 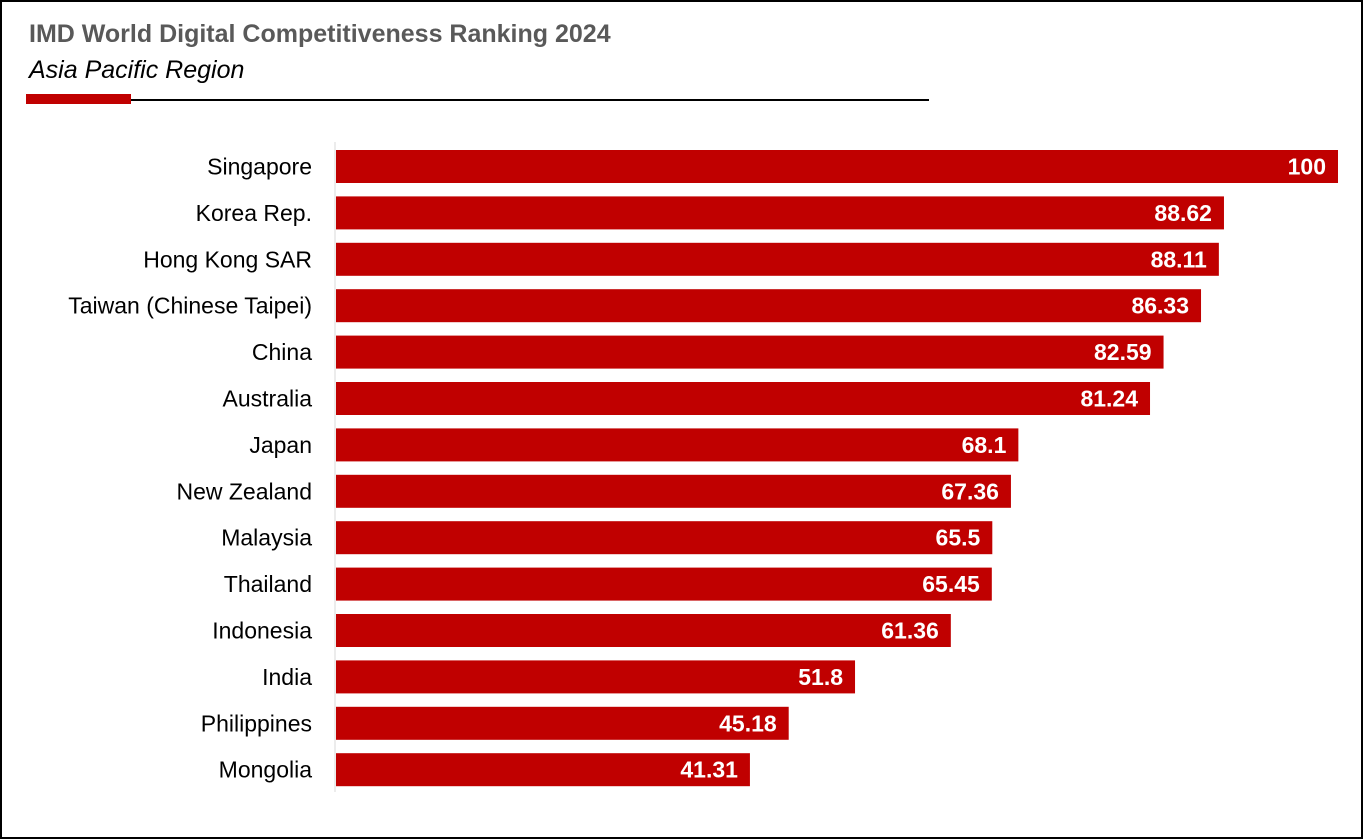 What do you see at coordinates (820, 677) in the screenshot?
I see `value-label-india: 51.8` at bounding box center [820, 677].